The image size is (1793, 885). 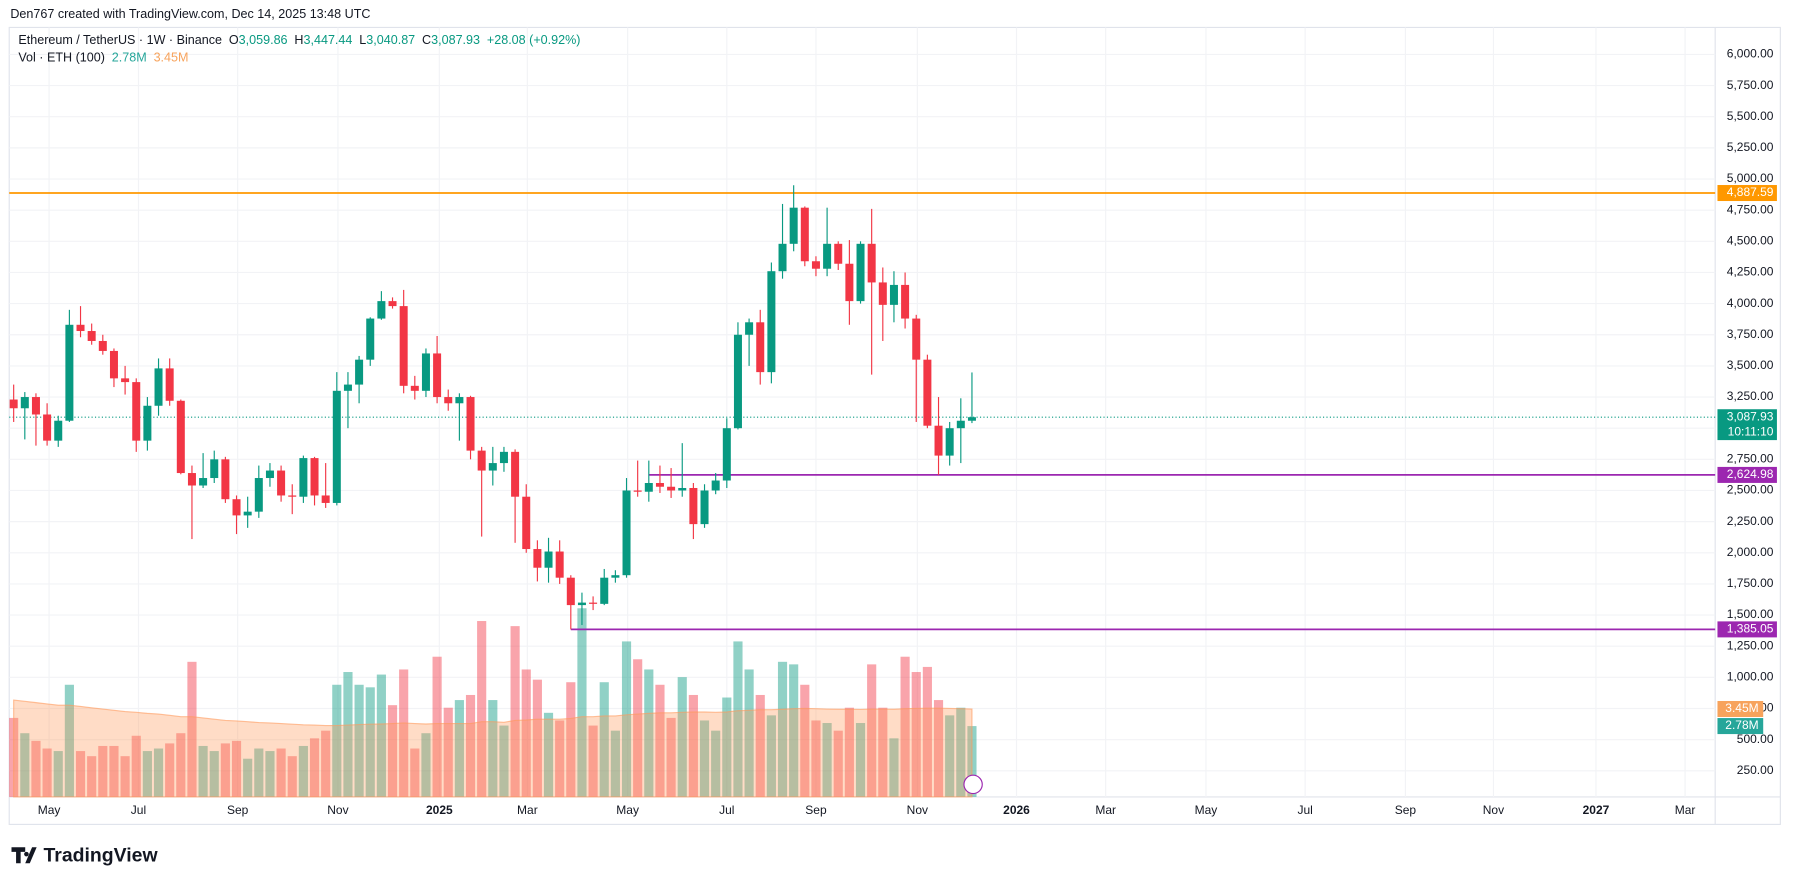 What do you see at coordinates (1747, 193) in the screenshot?
I see `level-tag` at bounding box center [1747, 193].